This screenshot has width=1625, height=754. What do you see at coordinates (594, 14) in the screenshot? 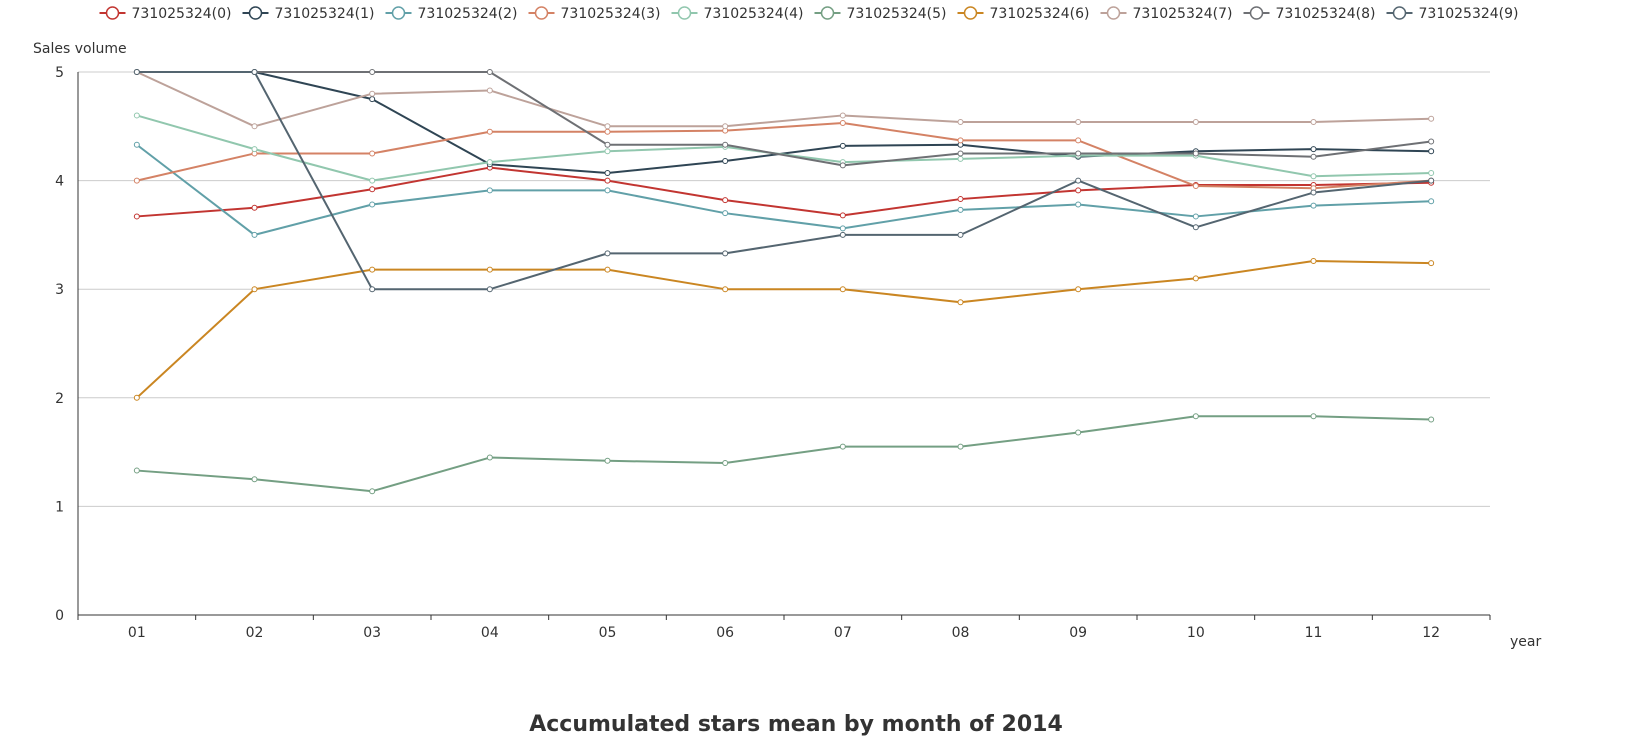
I see `legend-item: 731025324(3)` at bounding box center [594, 14].